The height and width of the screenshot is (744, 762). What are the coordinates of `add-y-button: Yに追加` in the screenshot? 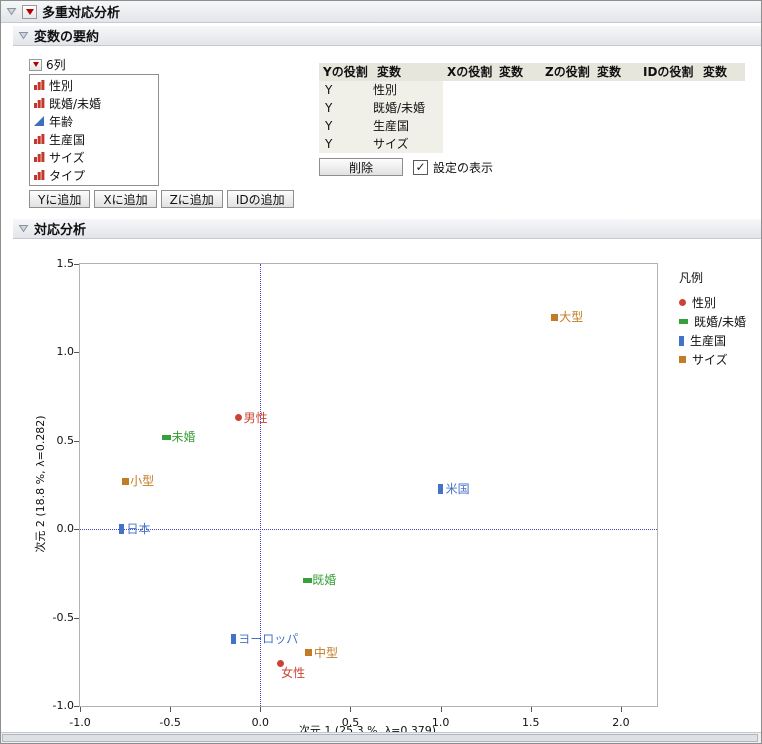 It's located at (60, 199).